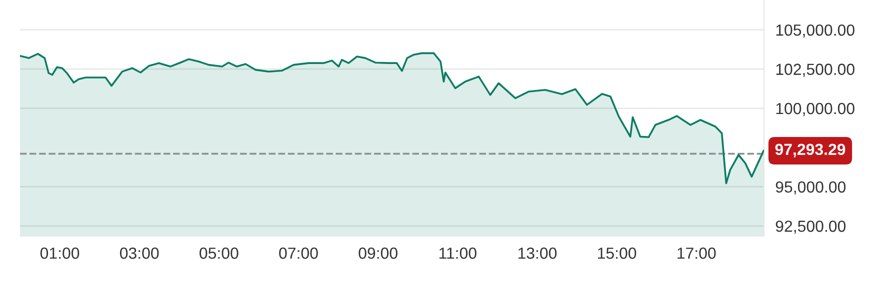  Describe the element at coordinates (457, 253) in the screenshot. I see `x-tick-label: 11:00` at that location.